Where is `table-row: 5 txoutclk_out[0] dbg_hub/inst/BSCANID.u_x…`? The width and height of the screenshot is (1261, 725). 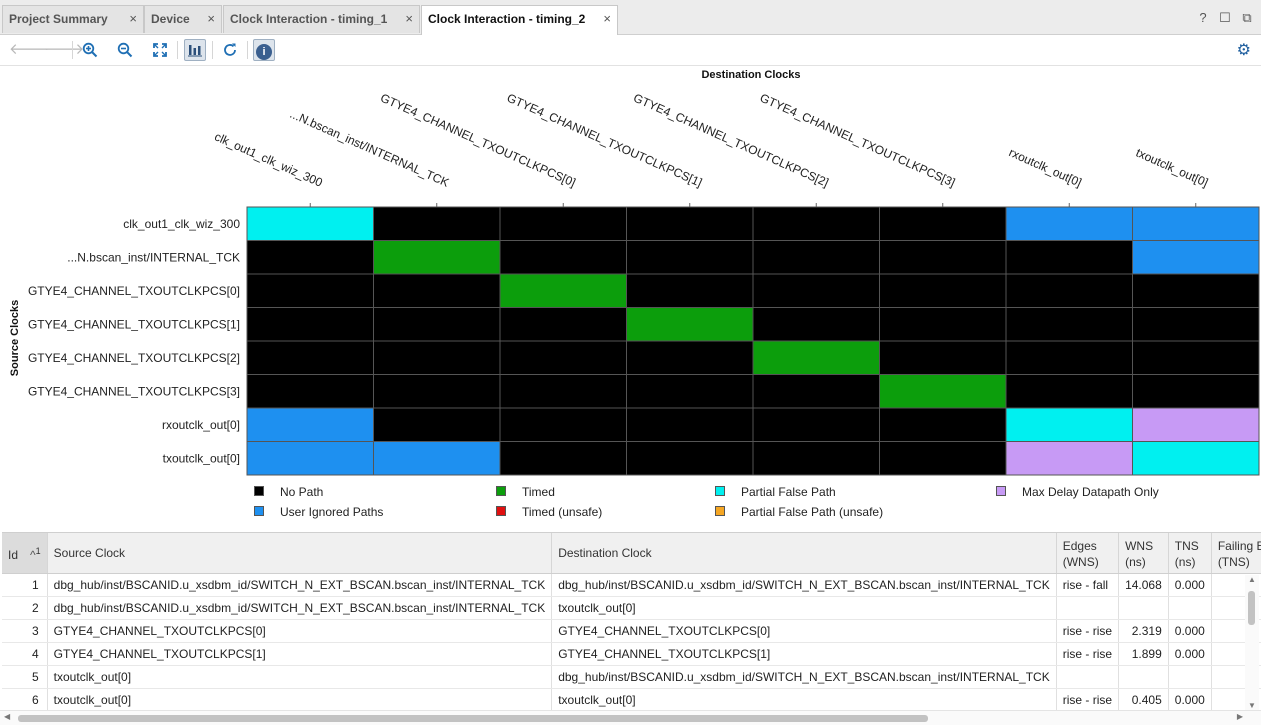
table-row: 5 txoutclk_out[0] dbg_hub/inst/BSCANID.u_x… is located at coordinates (631, 677).